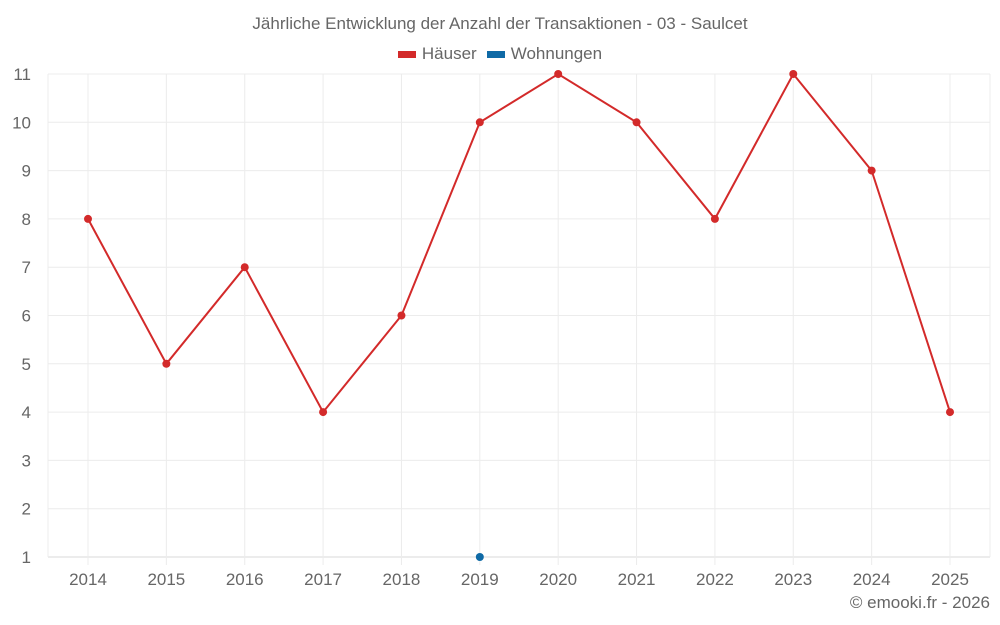 Image resolution: width=1000 pixels, height=625 pixels. What do you see at coordinates (323, 579) in the screenshot?
I see `x-tick-label: 2017` at bounding box center [323, 579].